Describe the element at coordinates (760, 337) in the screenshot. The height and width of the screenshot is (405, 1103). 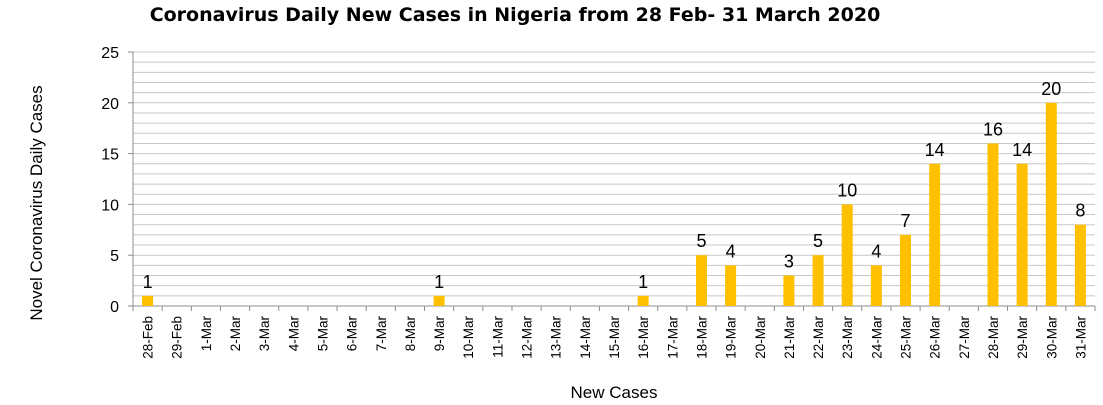
I see `x-tick-label: 20-Mar` at that location.